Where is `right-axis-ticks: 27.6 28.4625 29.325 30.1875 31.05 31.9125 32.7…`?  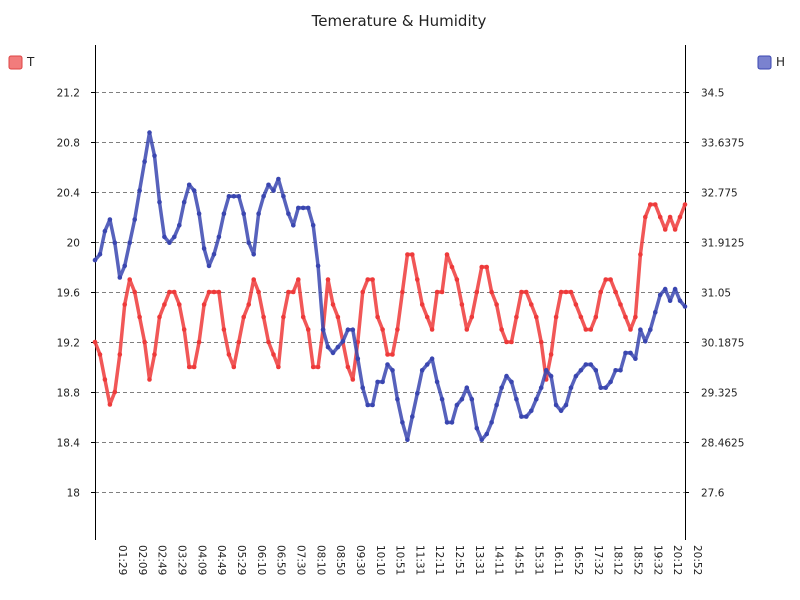
right-axis-ticks: 27.6 28.4625 29.325 30.1875 31.05 31.9125 32.7… is located at coordinates (714, 294).